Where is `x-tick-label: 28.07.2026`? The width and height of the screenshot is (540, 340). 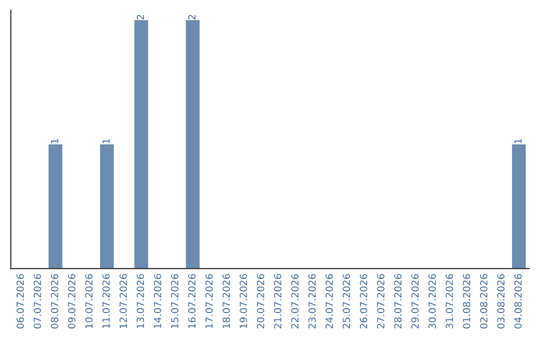 x-tick-label: 28.07.2026 is located at coordinates (398, 301).